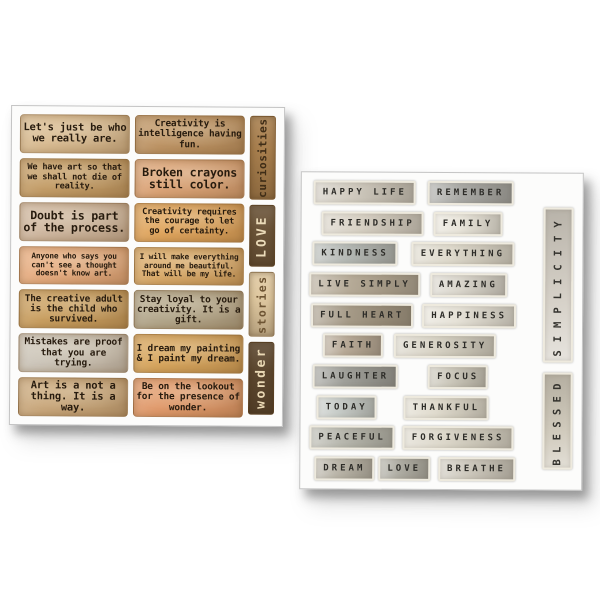 The width and height of the screenshot is (600, 600). What do you see at coordinates (74, 221) in the screenshot?
I see `quote-sticker: Doubt is part of the process.` at bounding box center [74, 221].